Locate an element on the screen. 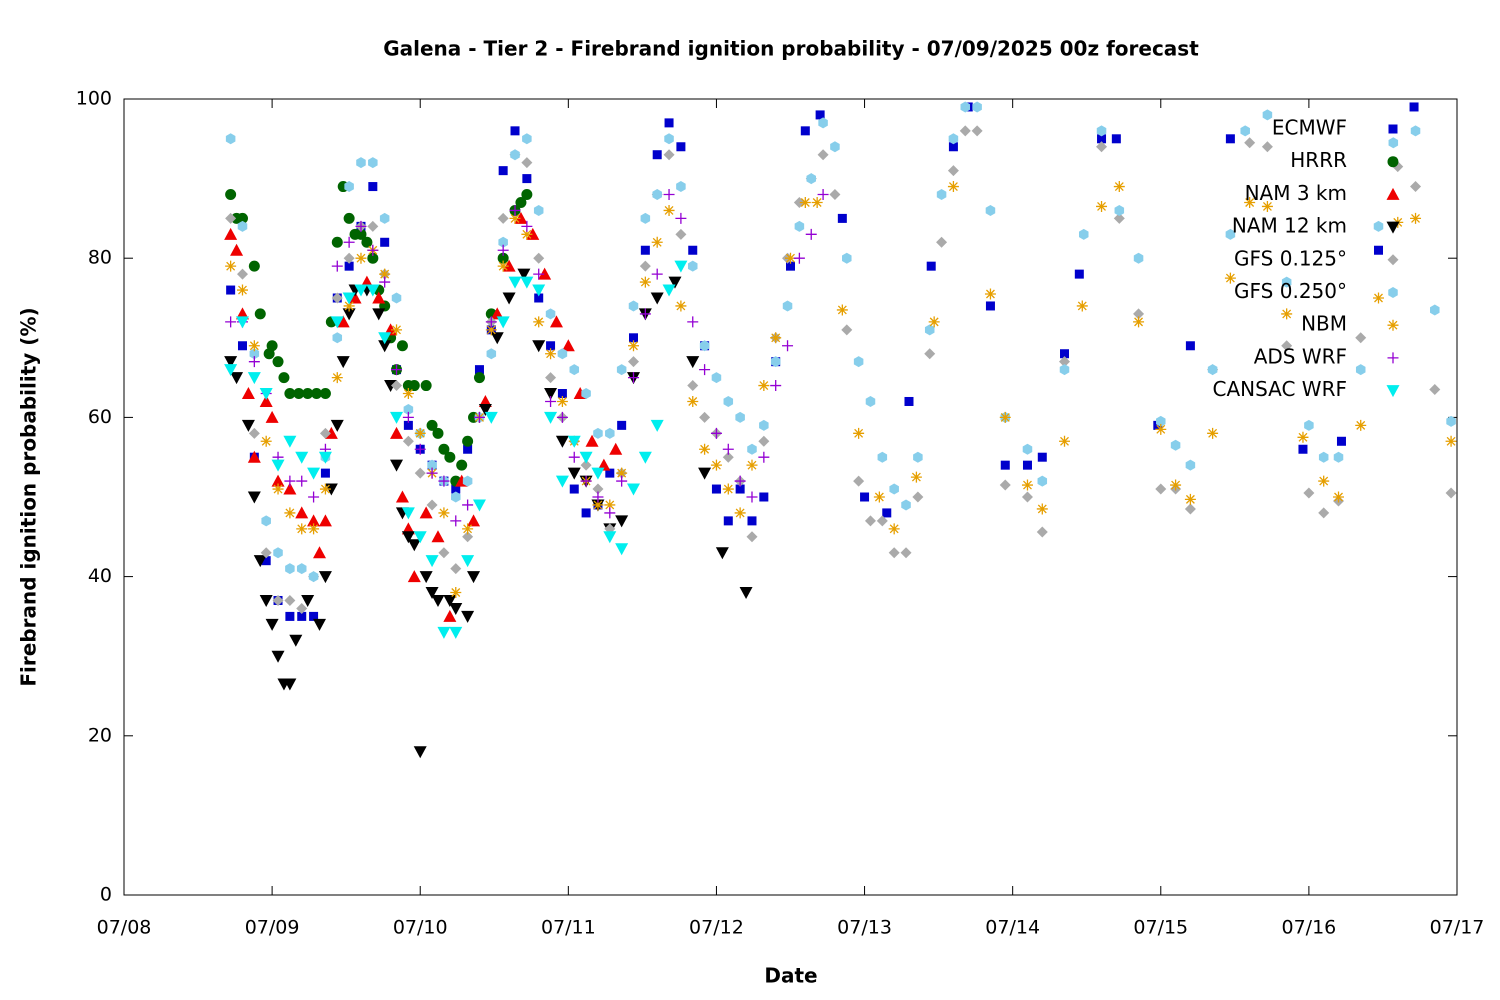 The width and height of the screenshot is (1500, 1000). y-tick-label: 20 is located at coordinates (100, 735).